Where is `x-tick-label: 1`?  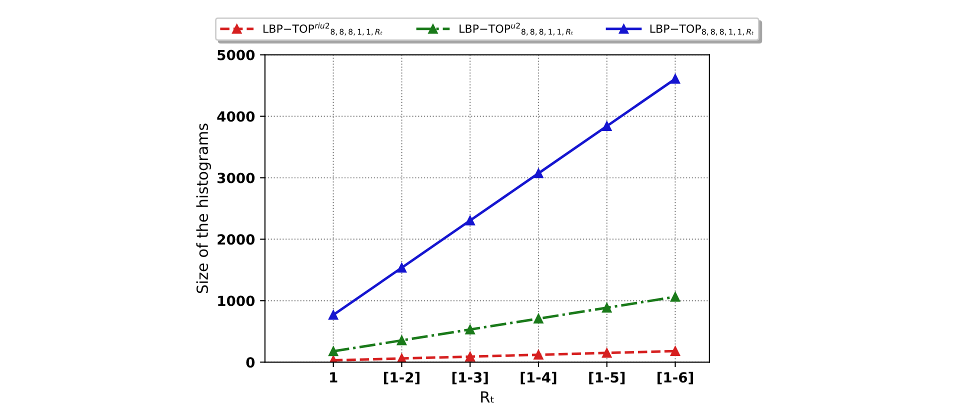 x-tick-label: 1 is located at coordinates (334, 377).